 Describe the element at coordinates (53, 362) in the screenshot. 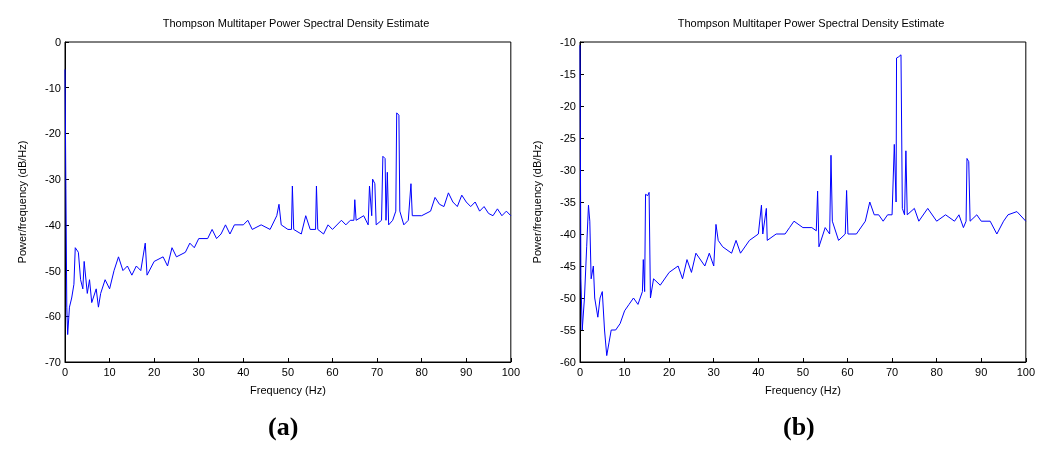

I see `y-tick-label: -70` at that location.